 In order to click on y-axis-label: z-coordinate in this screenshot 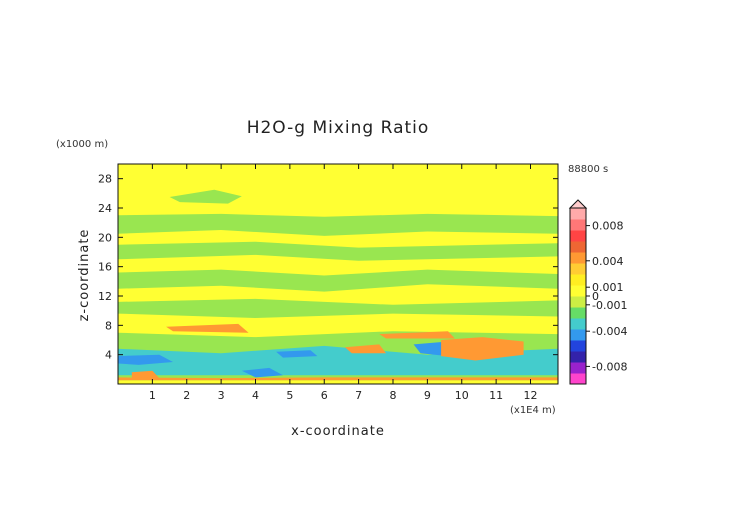, I will do `click(84, 275)`.